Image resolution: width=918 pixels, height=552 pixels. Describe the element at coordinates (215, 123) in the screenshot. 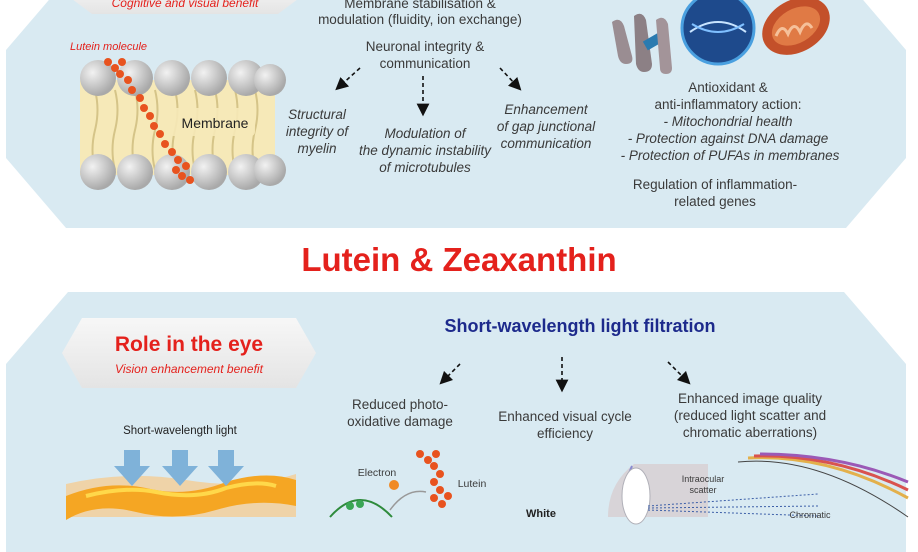

I see `membrane-label: Membrane` at that location.